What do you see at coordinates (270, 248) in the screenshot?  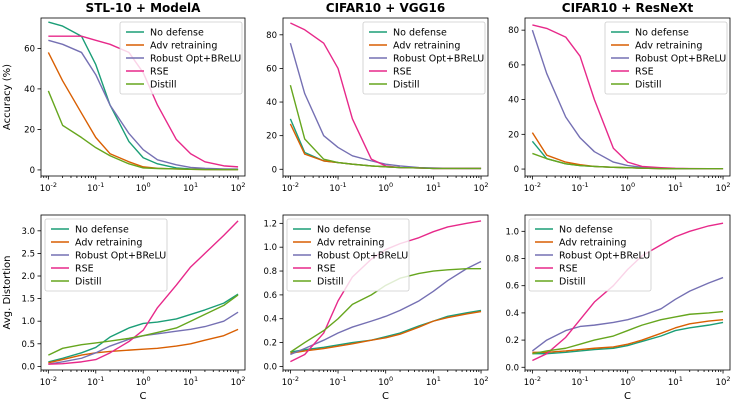 I see `y-tick-label: 1.0` at bounding box center [270, 248].